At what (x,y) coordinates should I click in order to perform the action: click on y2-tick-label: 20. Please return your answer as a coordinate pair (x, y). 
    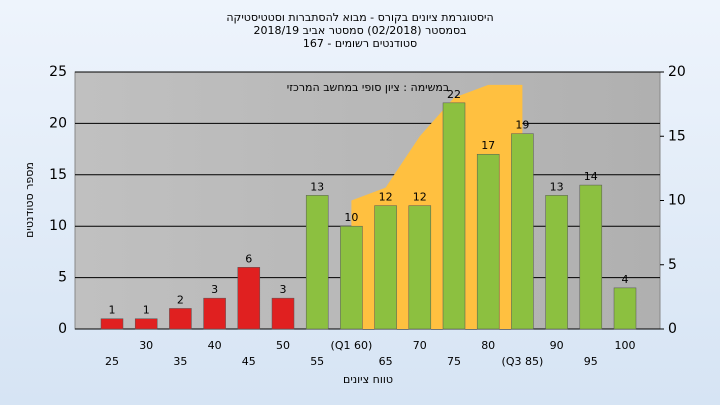
    Looking at the image, I should click on (677, 72).